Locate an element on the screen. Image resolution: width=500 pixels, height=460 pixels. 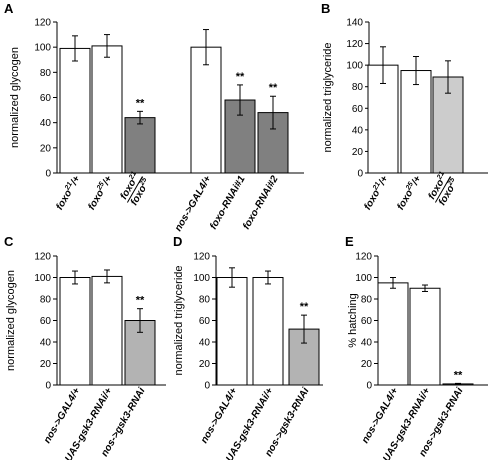
category-label-text: foxo-RNAi#2 is located at coordinates (261, 203).